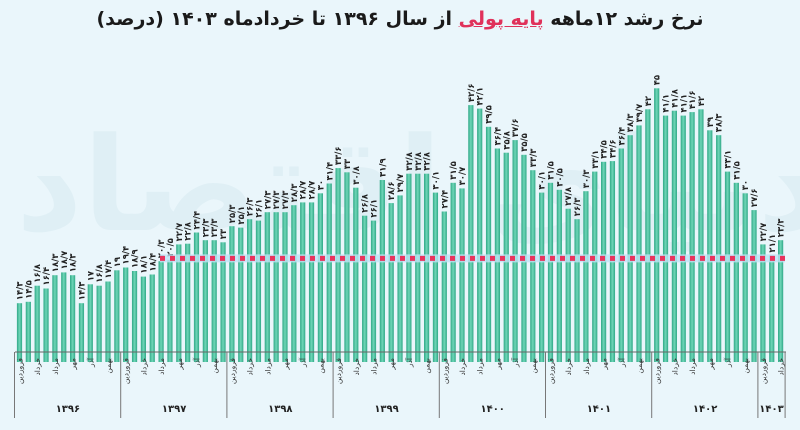 The height and width of the screenshot is (430, 800). Describe the element at coordinates (348, 163) in the screenshot. I see `bar-value-label: ۳۳` at that location.